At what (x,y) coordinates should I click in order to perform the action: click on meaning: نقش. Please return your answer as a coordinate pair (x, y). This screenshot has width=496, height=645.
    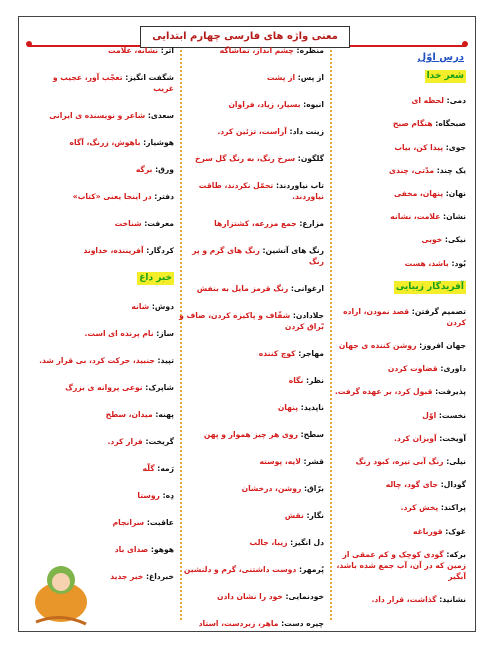
    Looking at the image, I should click on (294, 515).